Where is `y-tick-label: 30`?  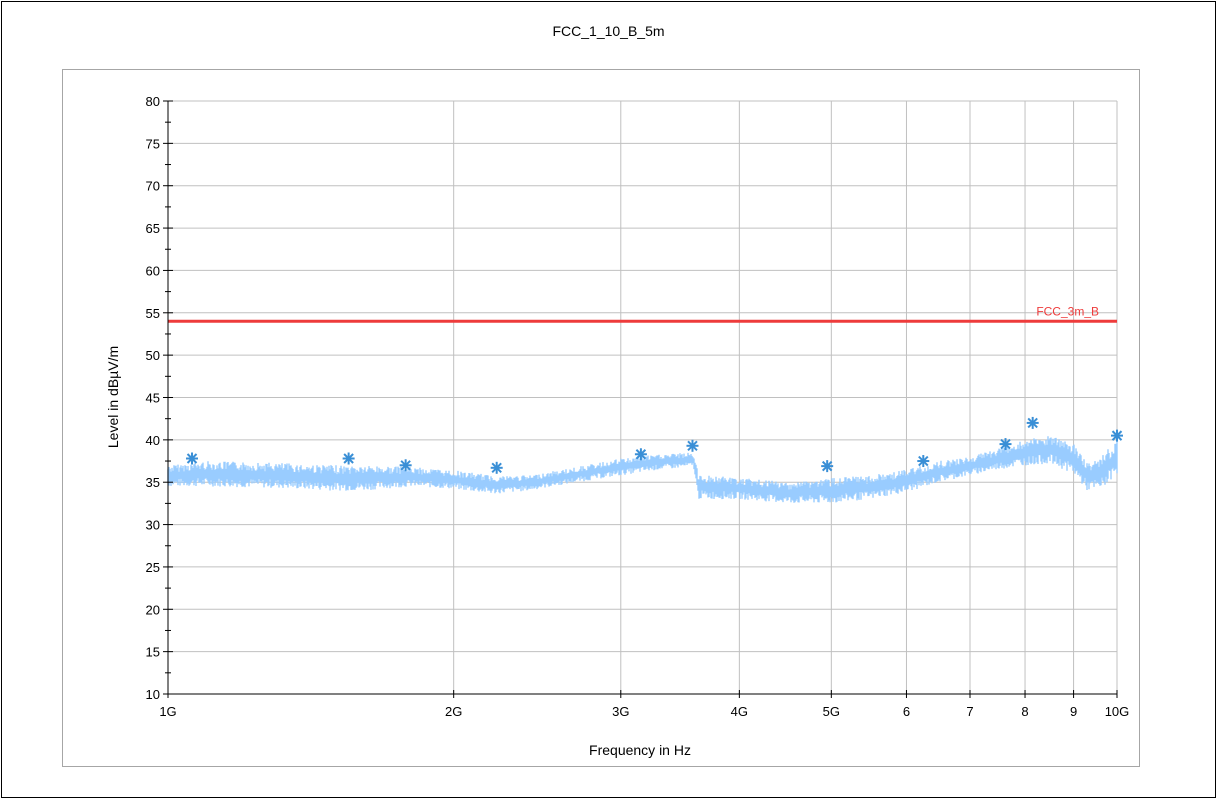 y-tick-label: 30 is located at coordinates (153, 525).